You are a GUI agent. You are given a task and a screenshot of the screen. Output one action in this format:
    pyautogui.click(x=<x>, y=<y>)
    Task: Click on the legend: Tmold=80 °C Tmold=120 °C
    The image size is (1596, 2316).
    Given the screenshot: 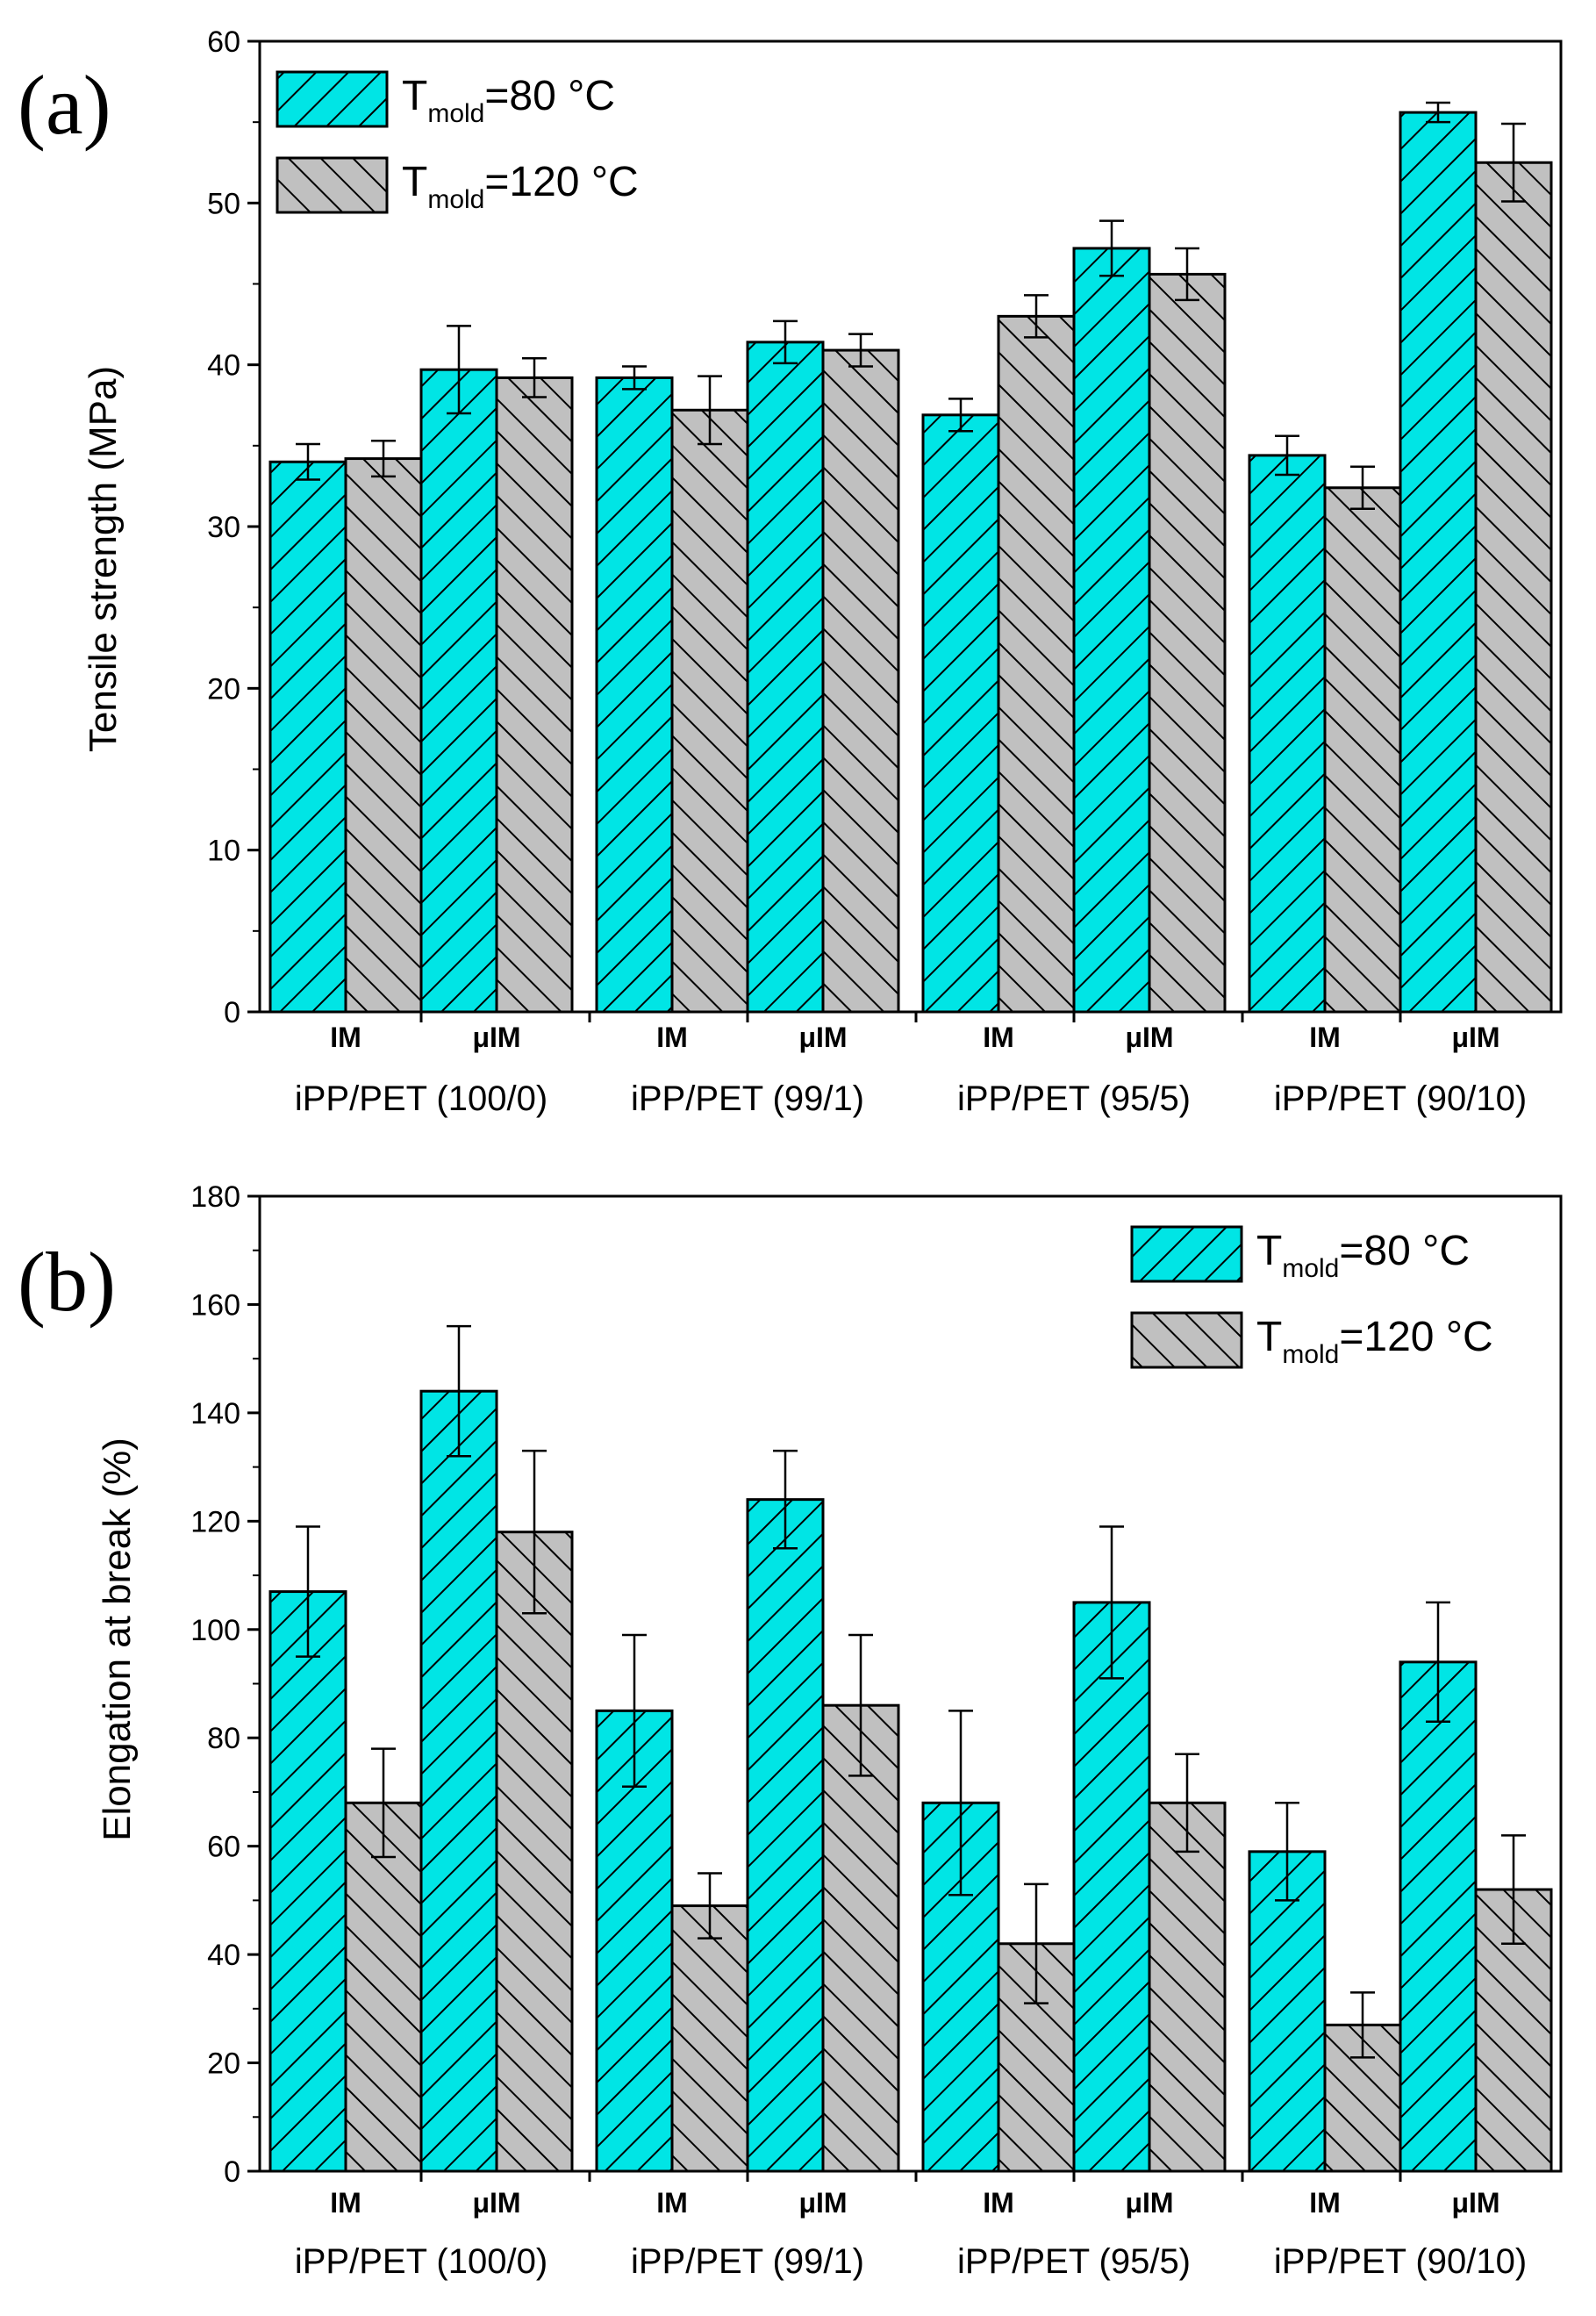 What is the action you would take?
    pyautogui.click(x=457, y=142)
    